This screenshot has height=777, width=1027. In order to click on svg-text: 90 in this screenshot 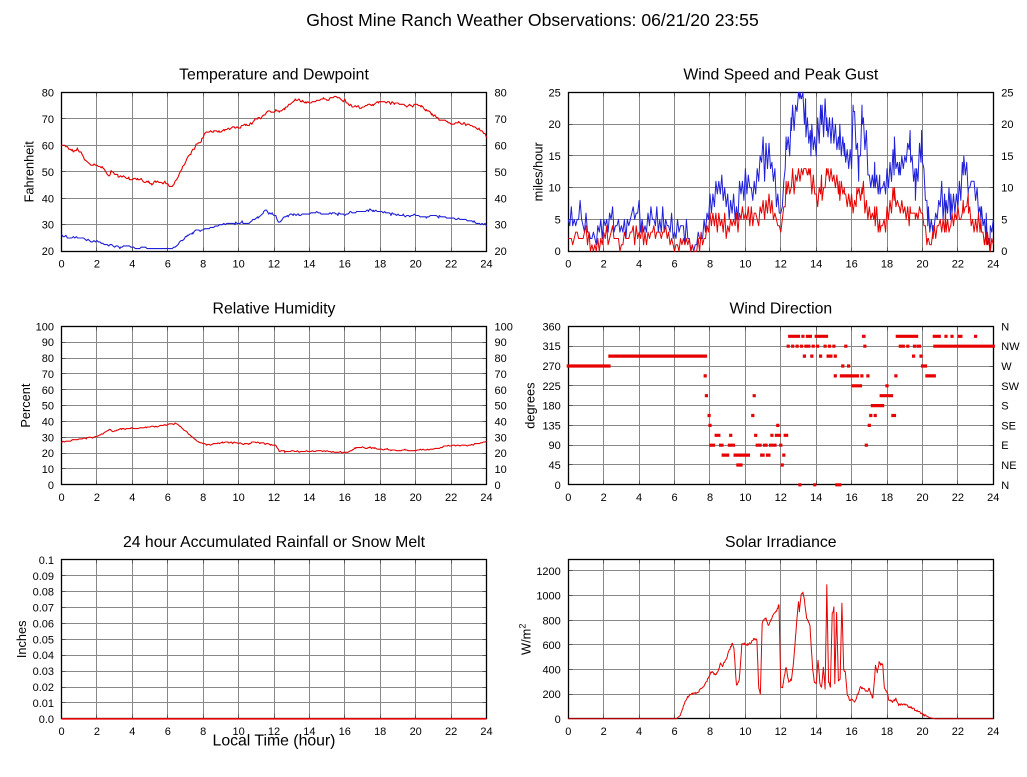, I will do `click(48, 343)`.